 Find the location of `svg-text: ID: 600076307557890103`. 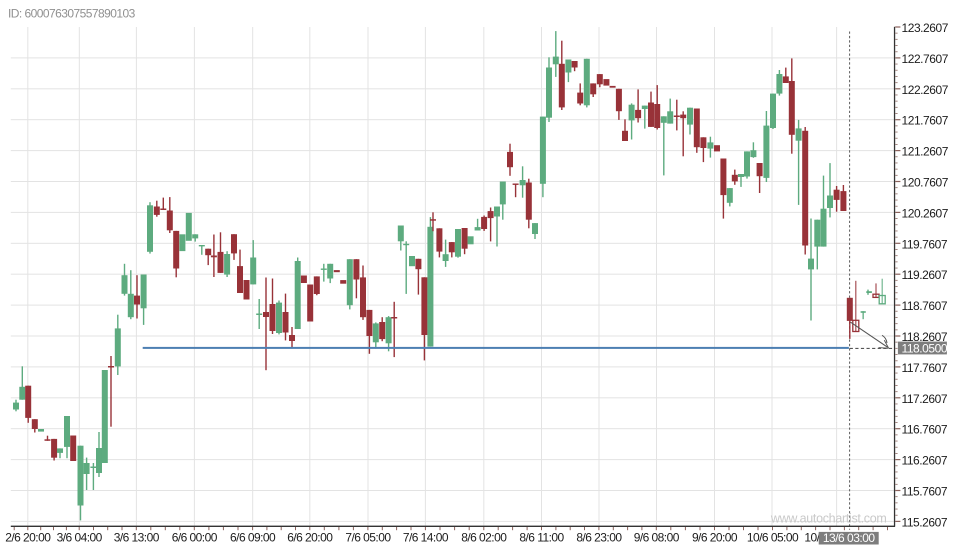

svg-text: ID: 600076307557890103 is located at coordinates (72, 13).